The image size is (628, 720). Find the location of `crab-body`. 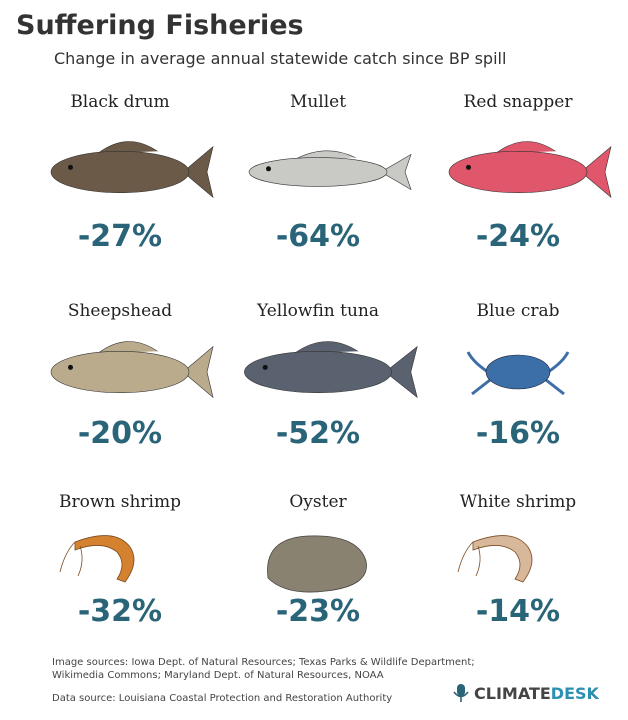

crab-body is located at coordinates (518, 372).